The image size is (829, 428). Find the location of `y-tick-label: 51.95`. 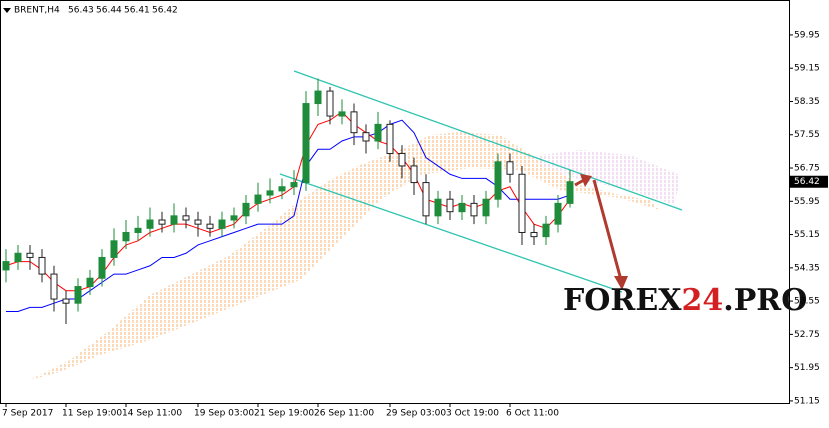

y-tick-label: 51.95 is located at coordinates (807, 368).